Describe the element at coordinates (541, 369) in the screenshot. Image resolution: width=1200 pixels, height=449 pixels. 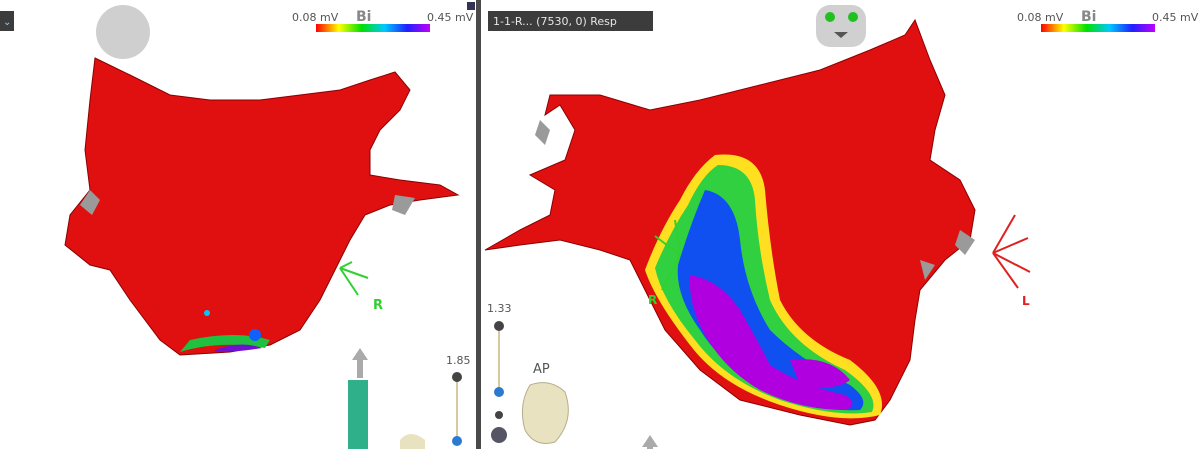
I see `view-label: AP` at that location.